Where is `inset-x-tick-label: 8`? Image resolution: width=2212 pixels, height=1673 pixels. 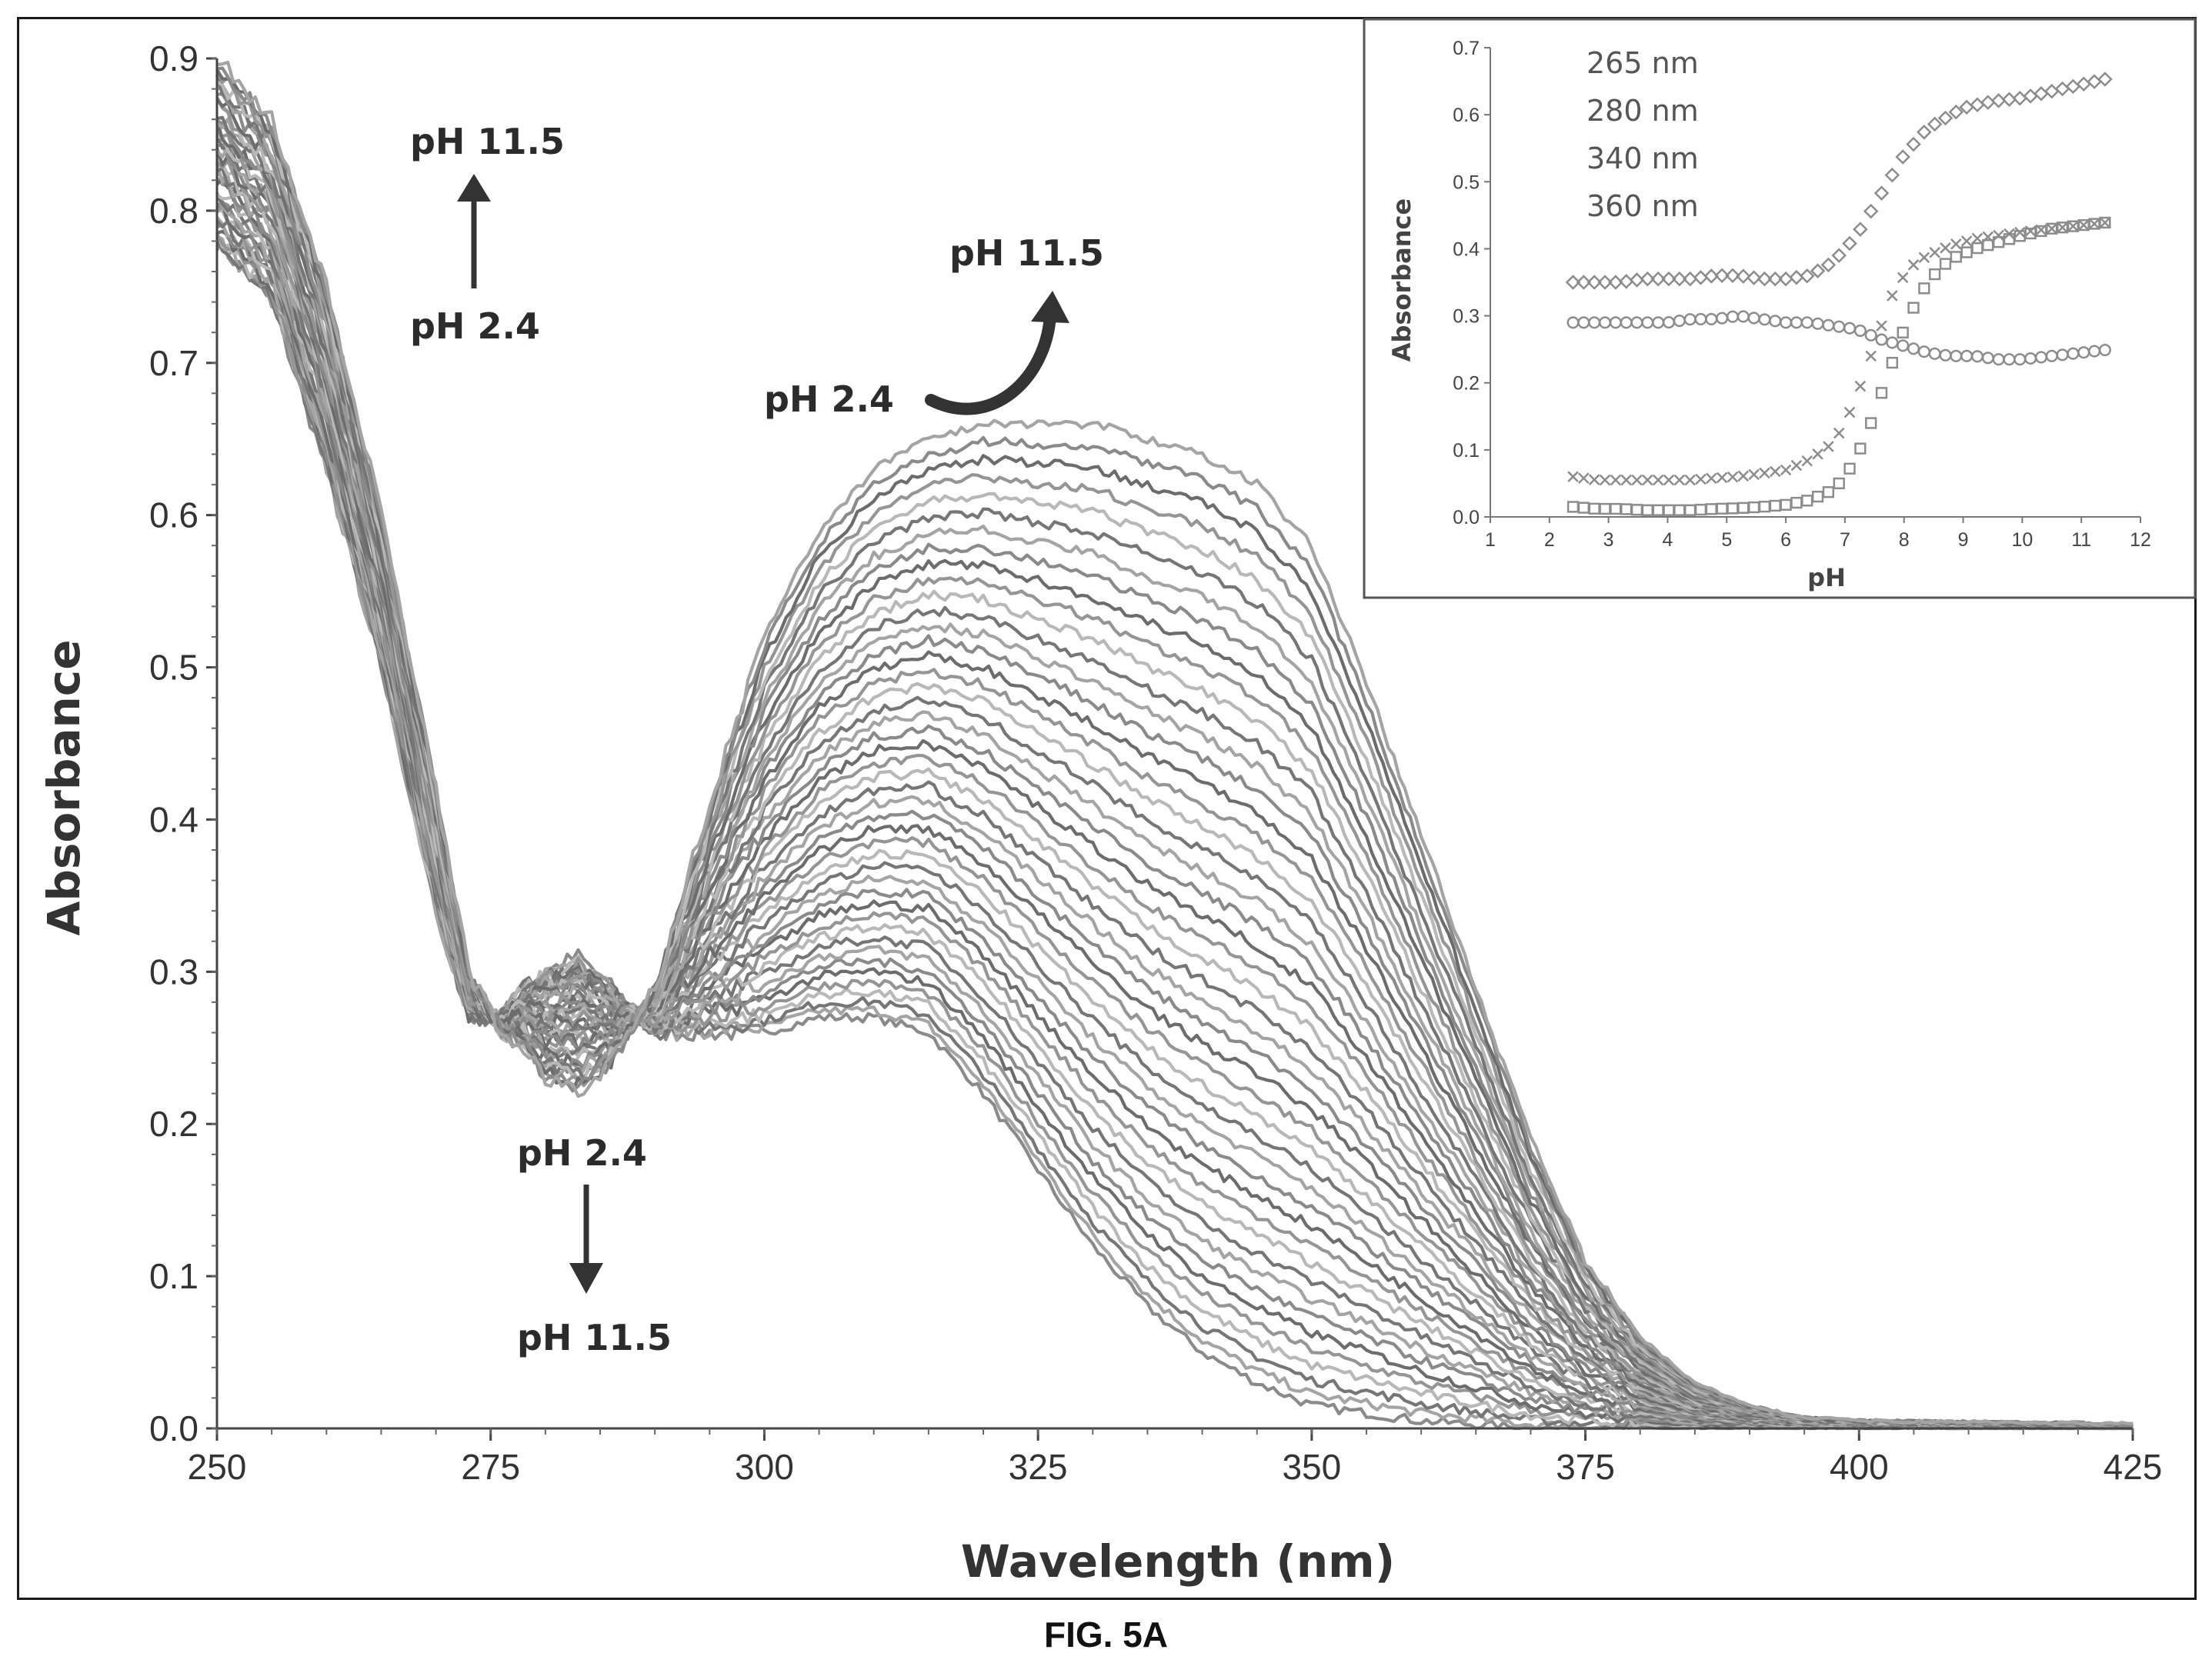
inset-x-tick-label: 8 is located at coordinates (1904, 540).